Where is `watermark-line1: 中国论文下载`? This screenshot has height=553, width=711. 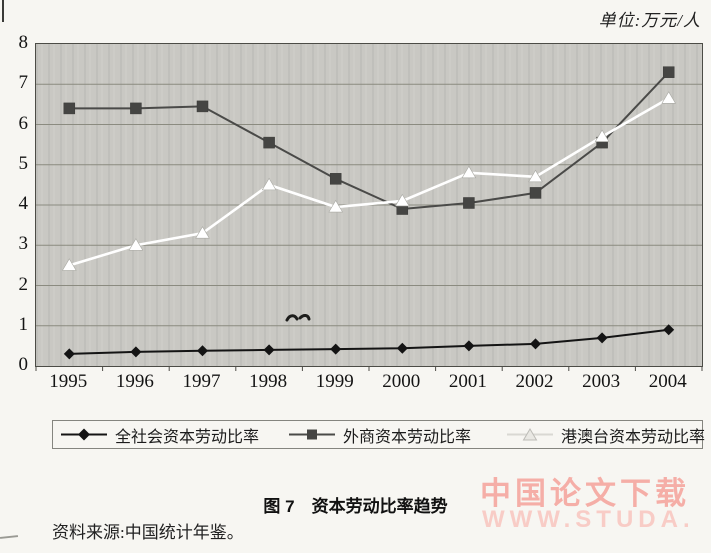 watermark-line1: 中国论文下载 is located at coordinates (585, 493).